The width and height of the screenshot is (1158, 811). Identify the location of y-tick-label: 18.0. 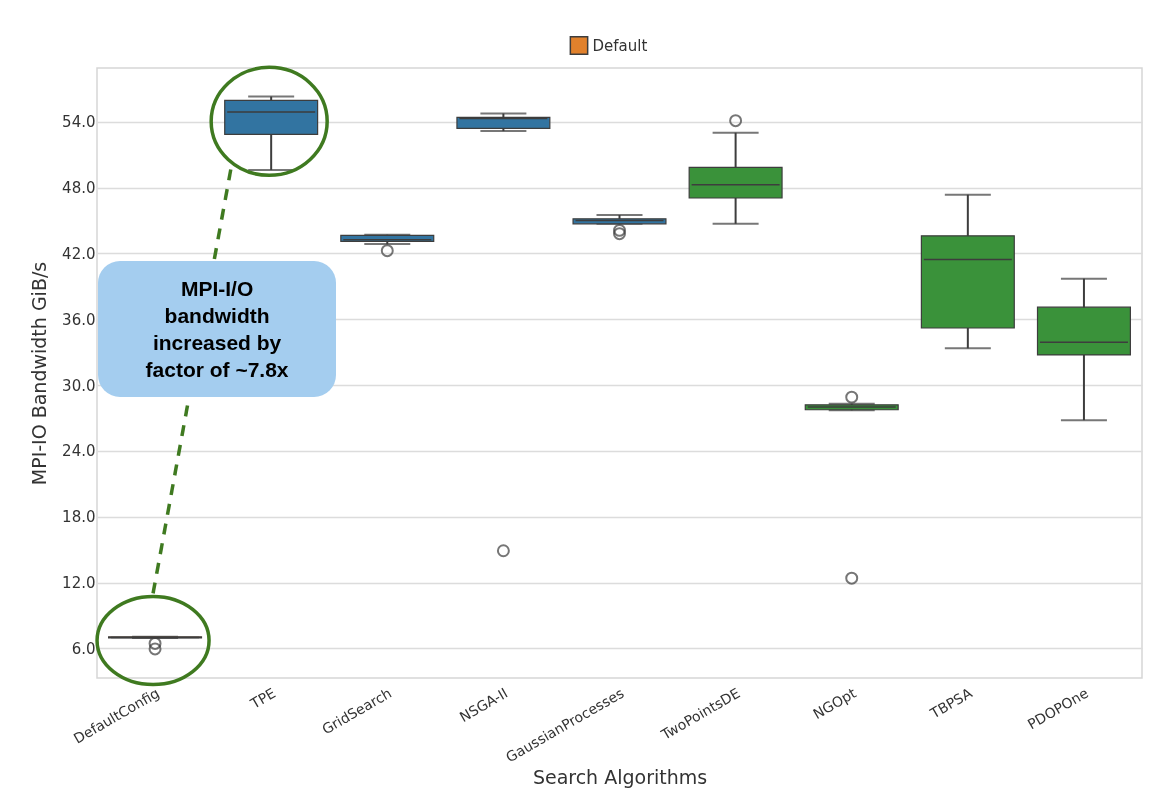
(79, 517).